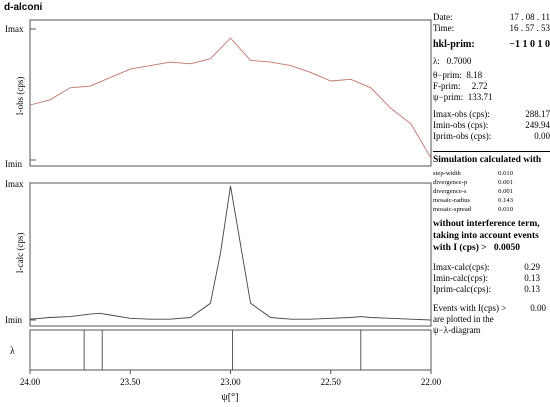 This screenshot has width=550, height=407. I want to click on theta-label: θ−prim:, so click(447, 75).